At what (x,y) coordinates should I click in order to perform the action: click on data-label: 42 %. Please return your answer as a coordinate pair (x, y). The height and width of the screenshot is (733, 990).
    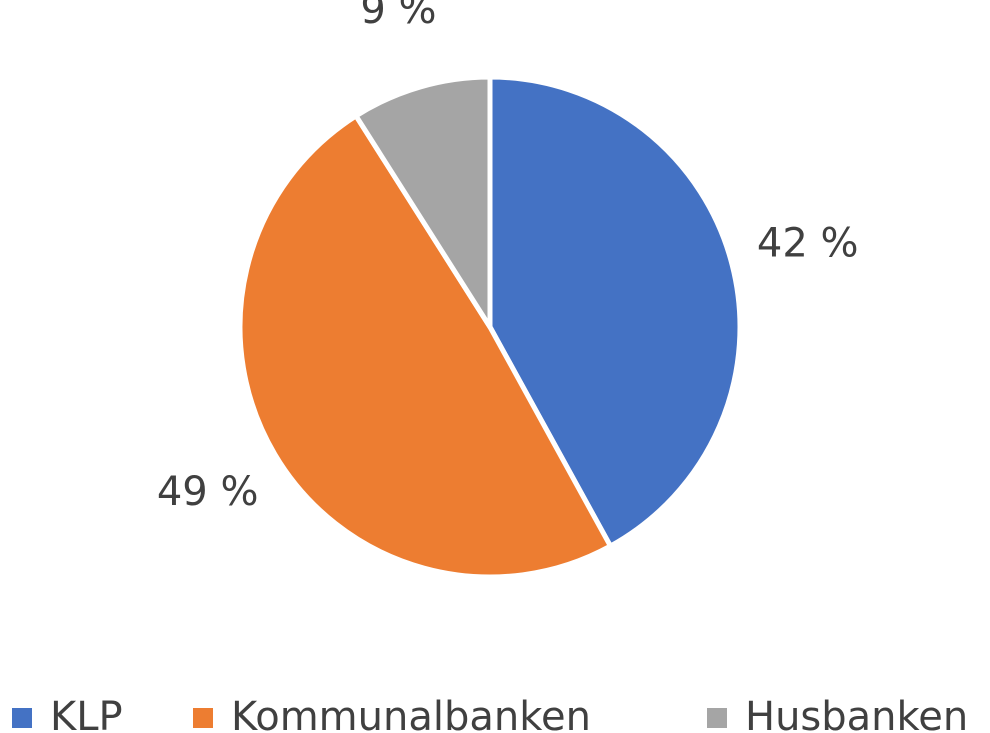
    Looking at the image, I should click on (808, 243).